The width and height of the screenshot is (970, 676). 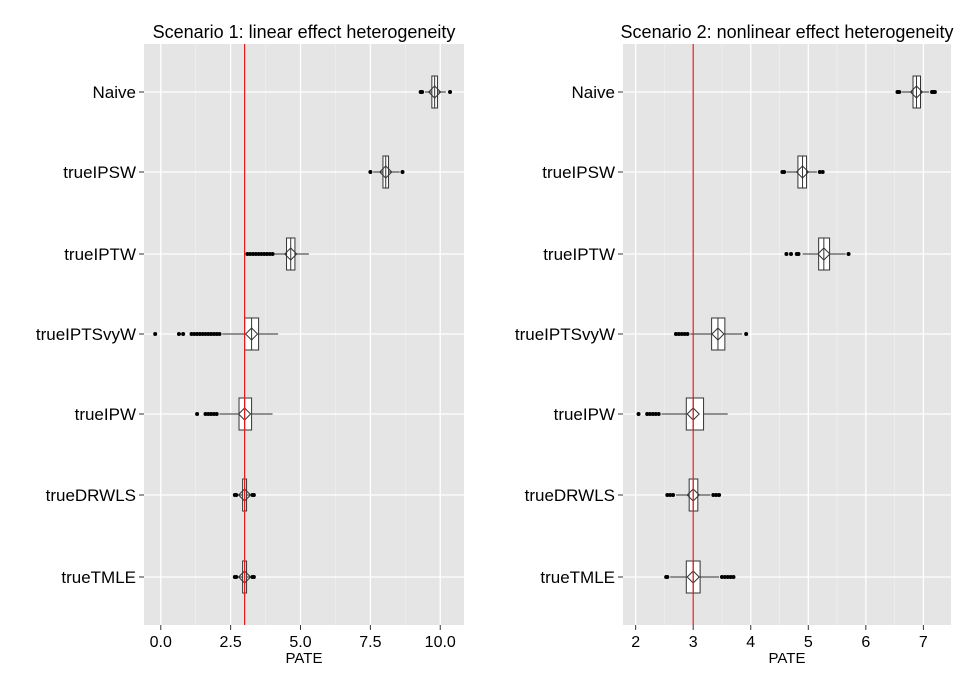 I want to click on x-tick-label: 4, so click(x=750, y=642).